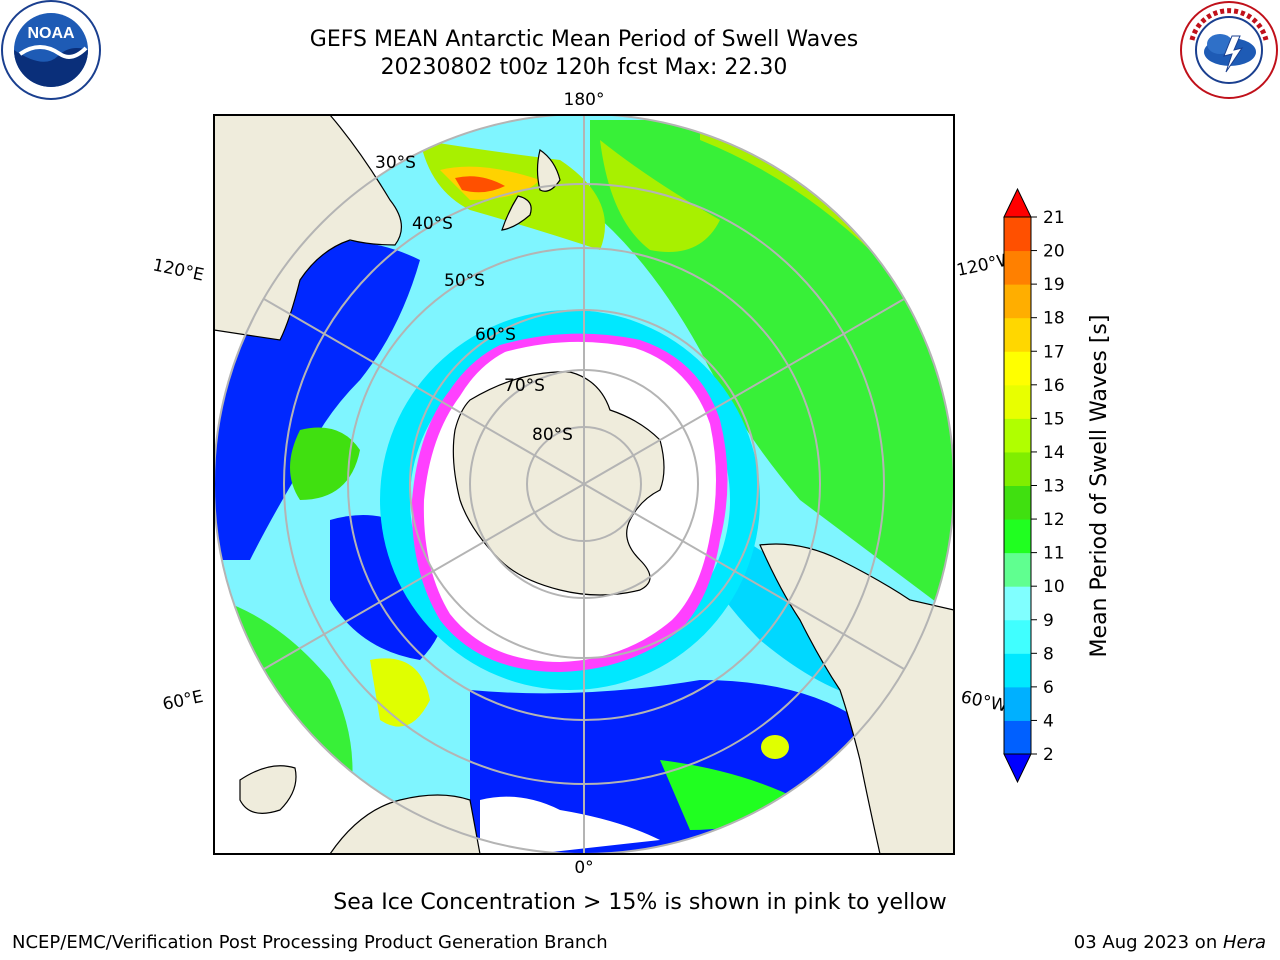  What do you see at coordinates (1054, 285) in the screenshot?
I see `colorbar-tick-label: 19` at bounding box center [1054, 285].